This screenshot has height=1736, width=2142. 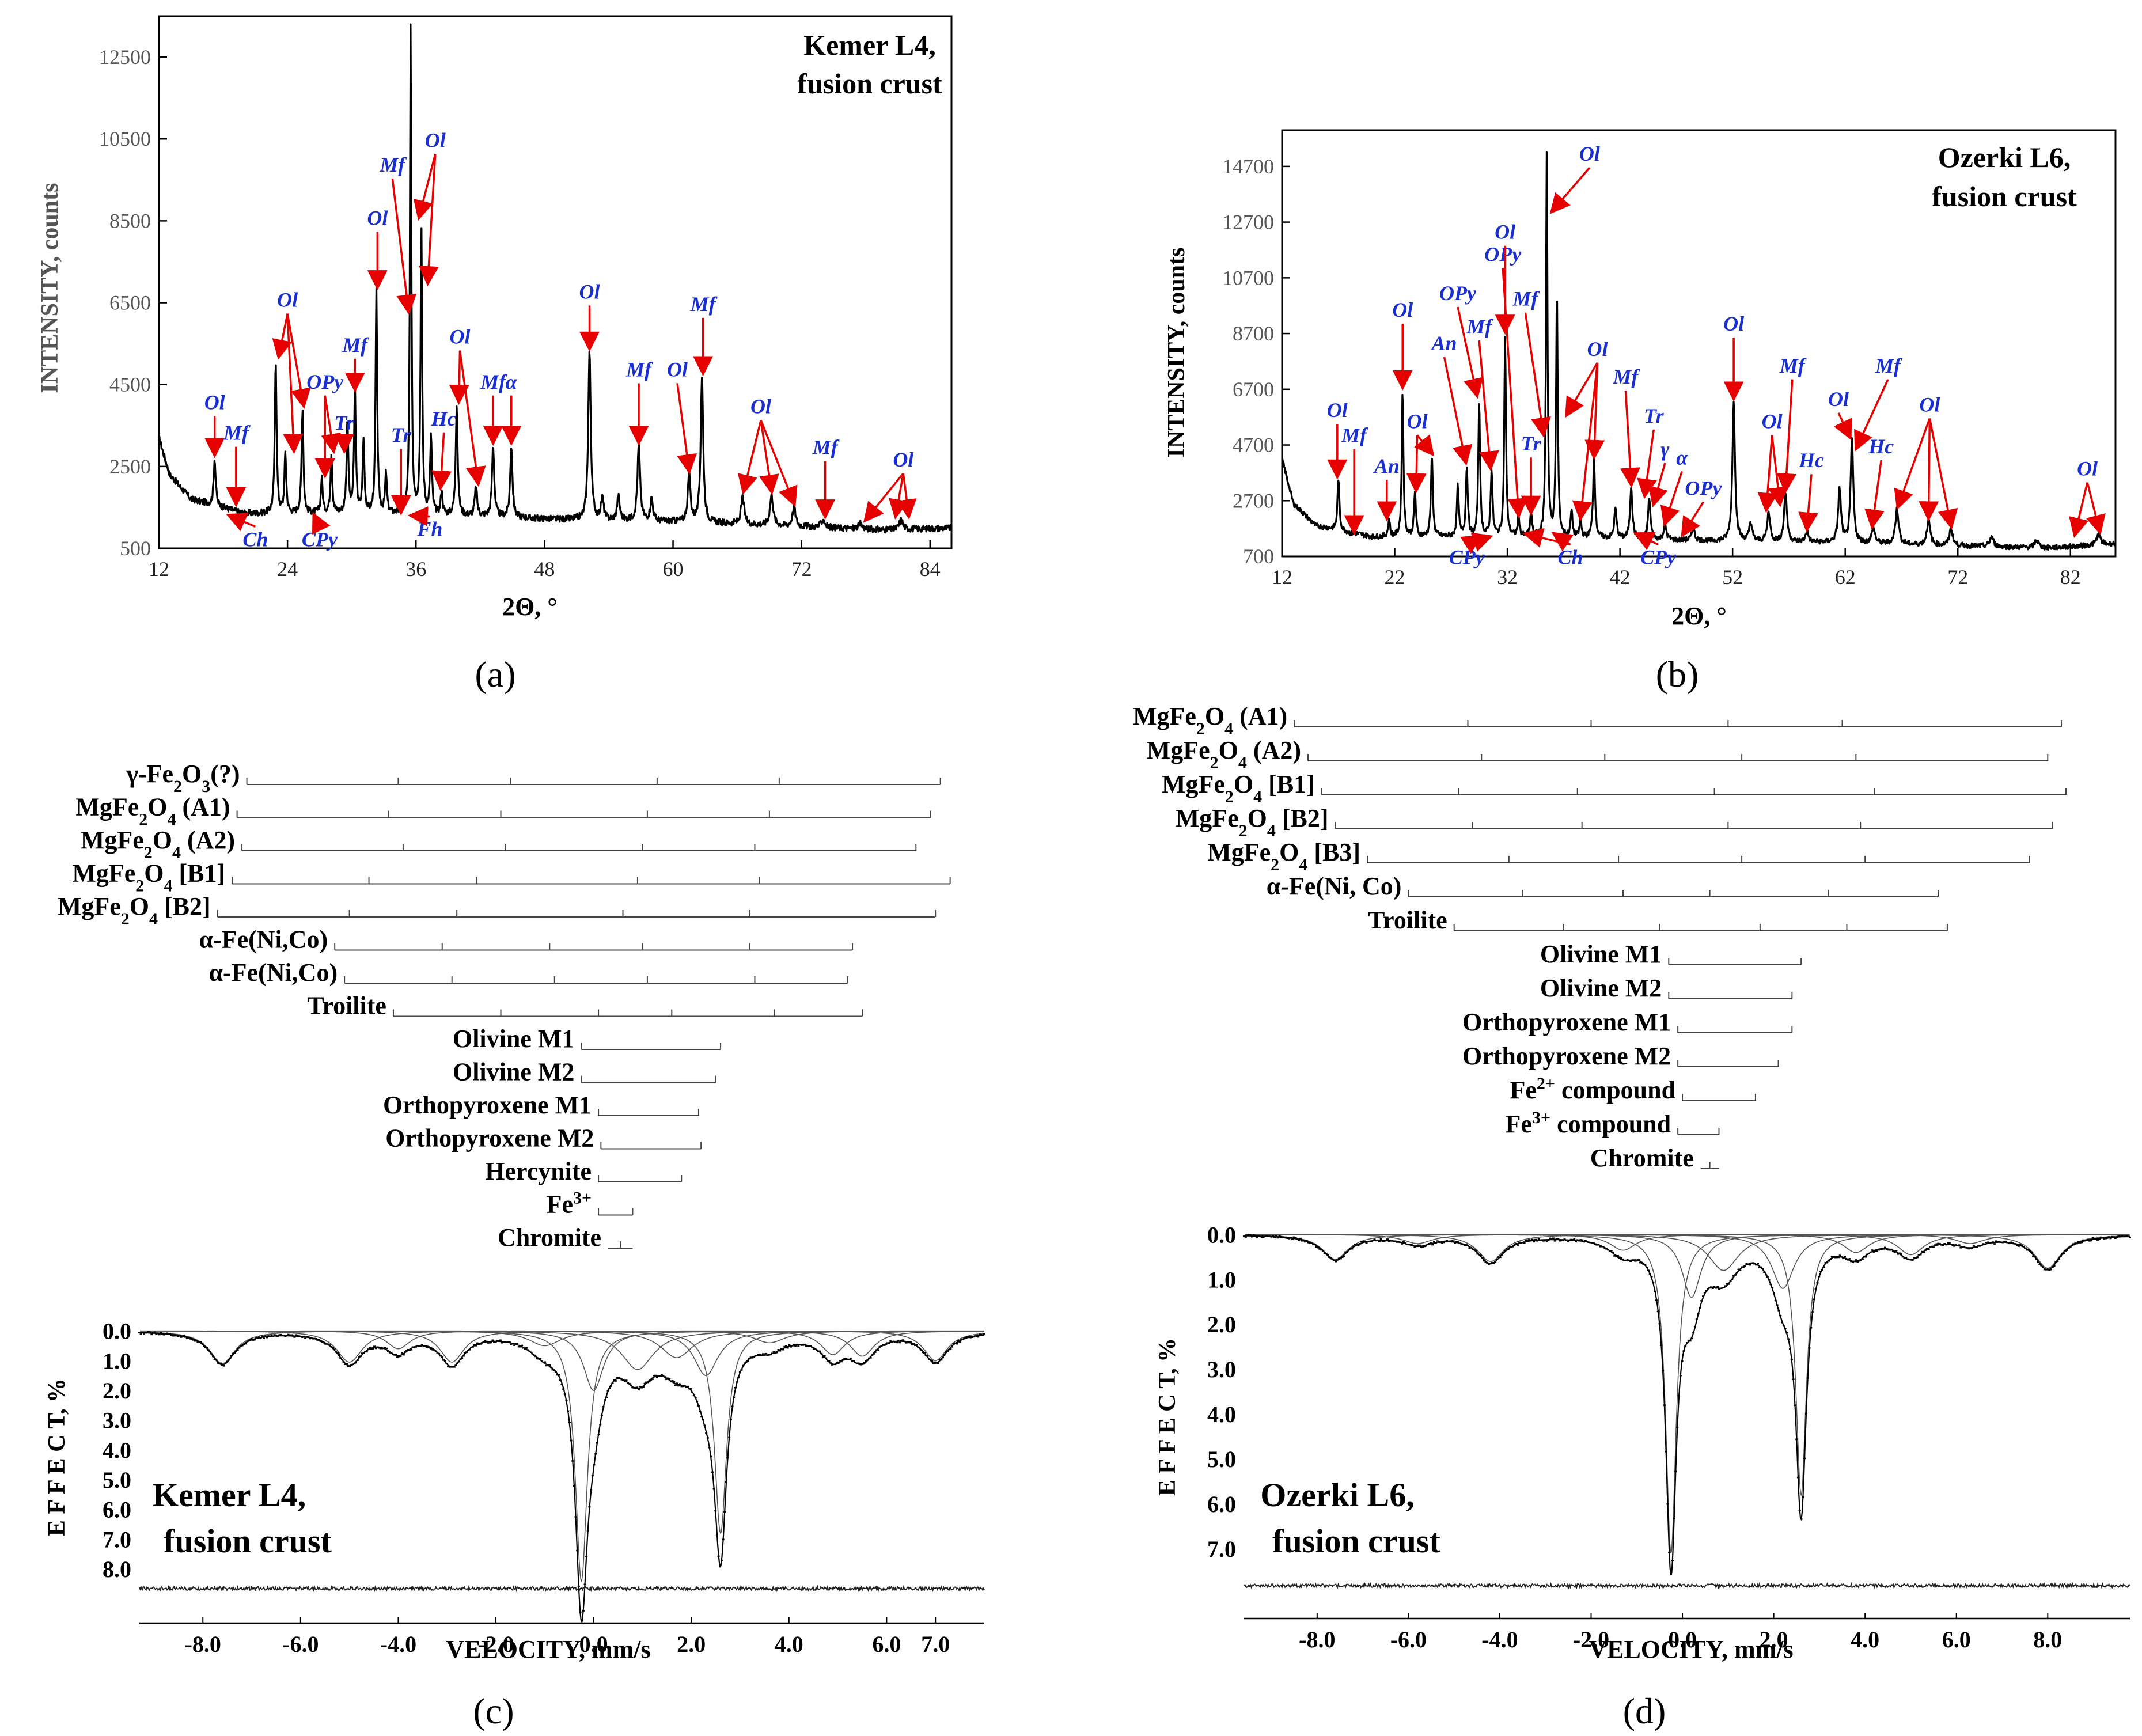 I want to click on x-tick-label: 6.0, so click(x=886, y=1644).